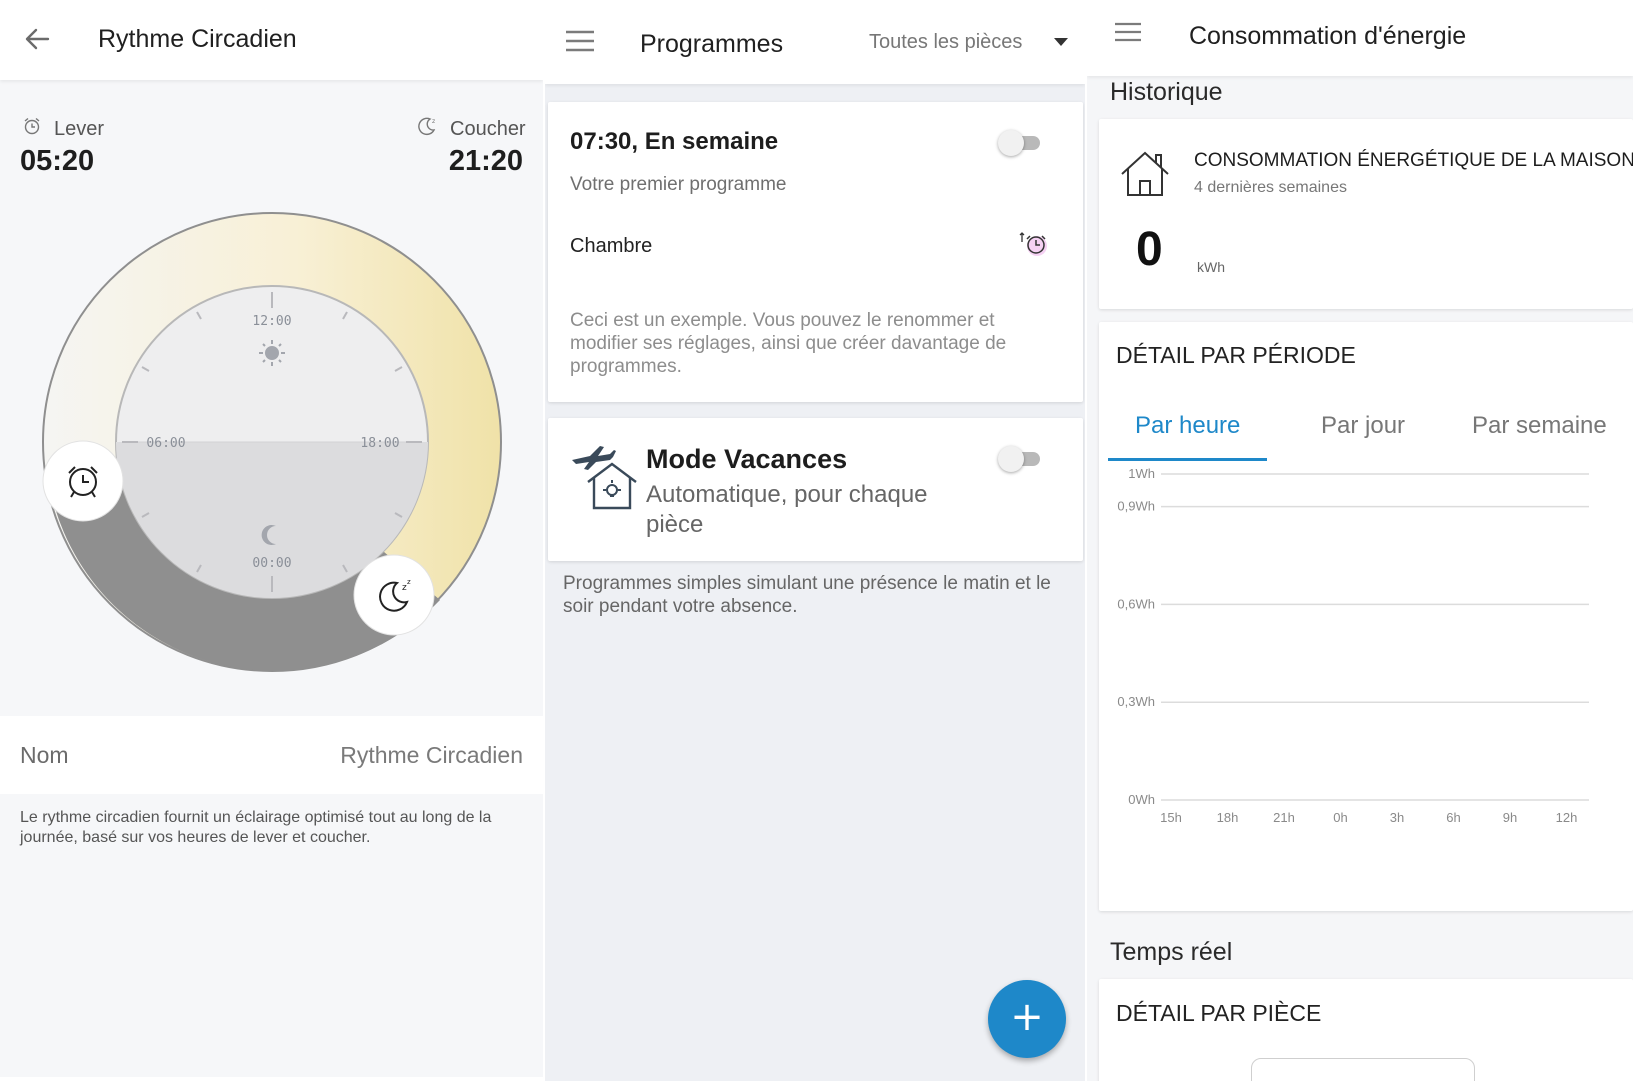  What do you see at coordinates (1228, 817) in the screenshot?
I see `x-tick-label: 18h` at bounding box center [1228, 817].